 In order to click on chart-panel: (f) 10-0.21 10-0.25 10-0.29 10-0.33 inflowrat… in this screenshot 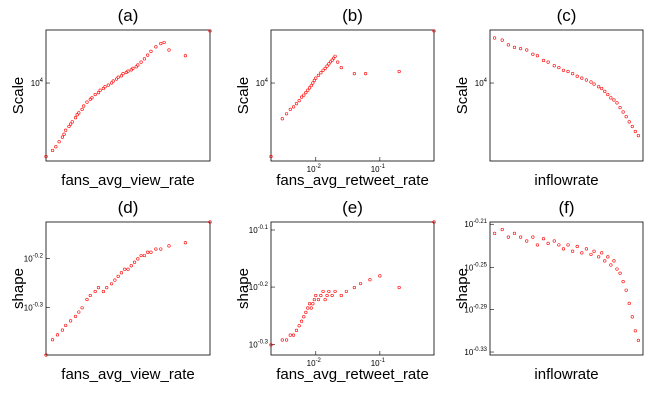, I will do `click(549, 290)`.